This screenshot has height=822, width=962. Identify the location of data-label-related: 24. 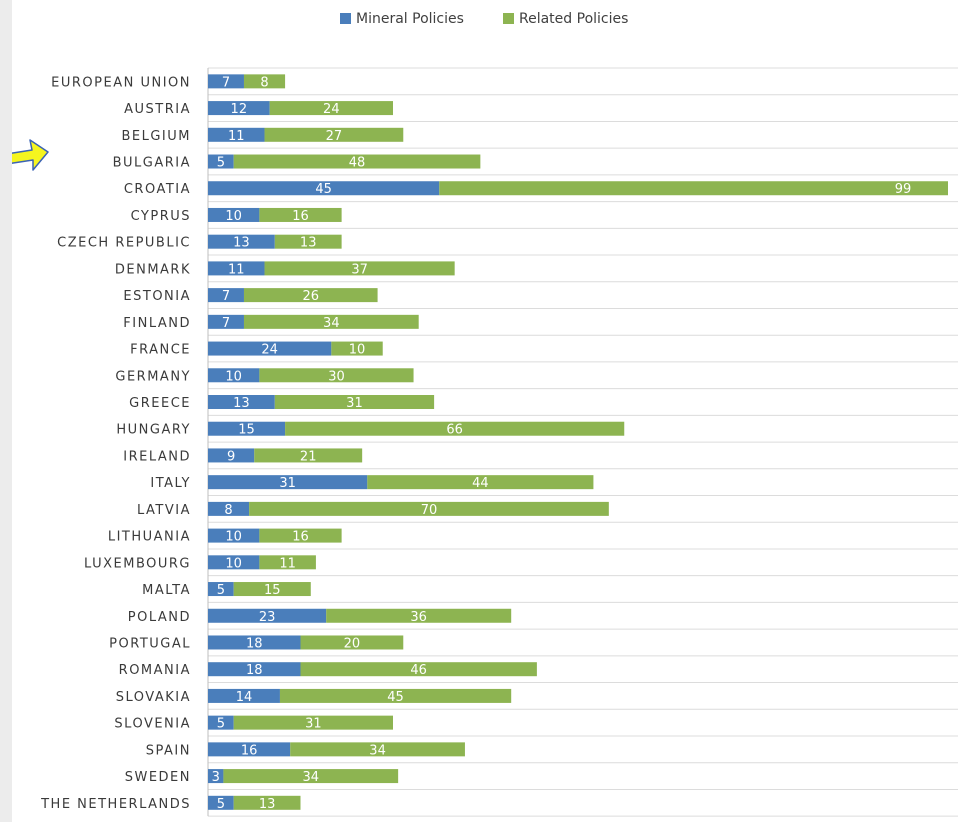
(331, 109).